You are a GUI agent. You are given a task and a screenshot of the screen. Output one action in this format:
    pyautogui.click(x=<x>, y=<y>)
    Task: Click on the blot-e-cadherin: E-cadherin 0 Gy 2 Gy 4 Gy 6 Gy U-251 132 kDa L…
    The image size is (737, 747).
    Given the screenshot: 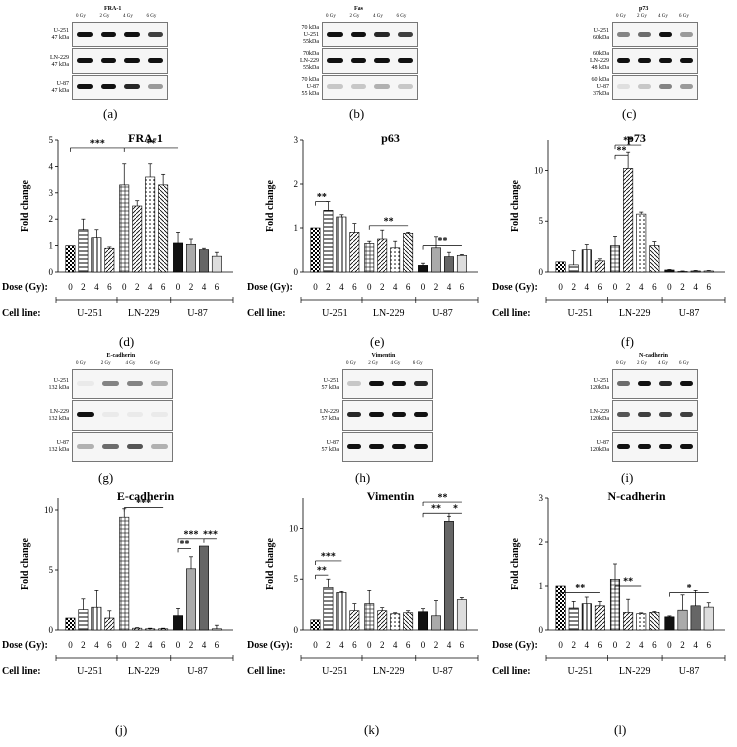 What is the action you would take?
    pyautogui.click(x=97, y=409)
    